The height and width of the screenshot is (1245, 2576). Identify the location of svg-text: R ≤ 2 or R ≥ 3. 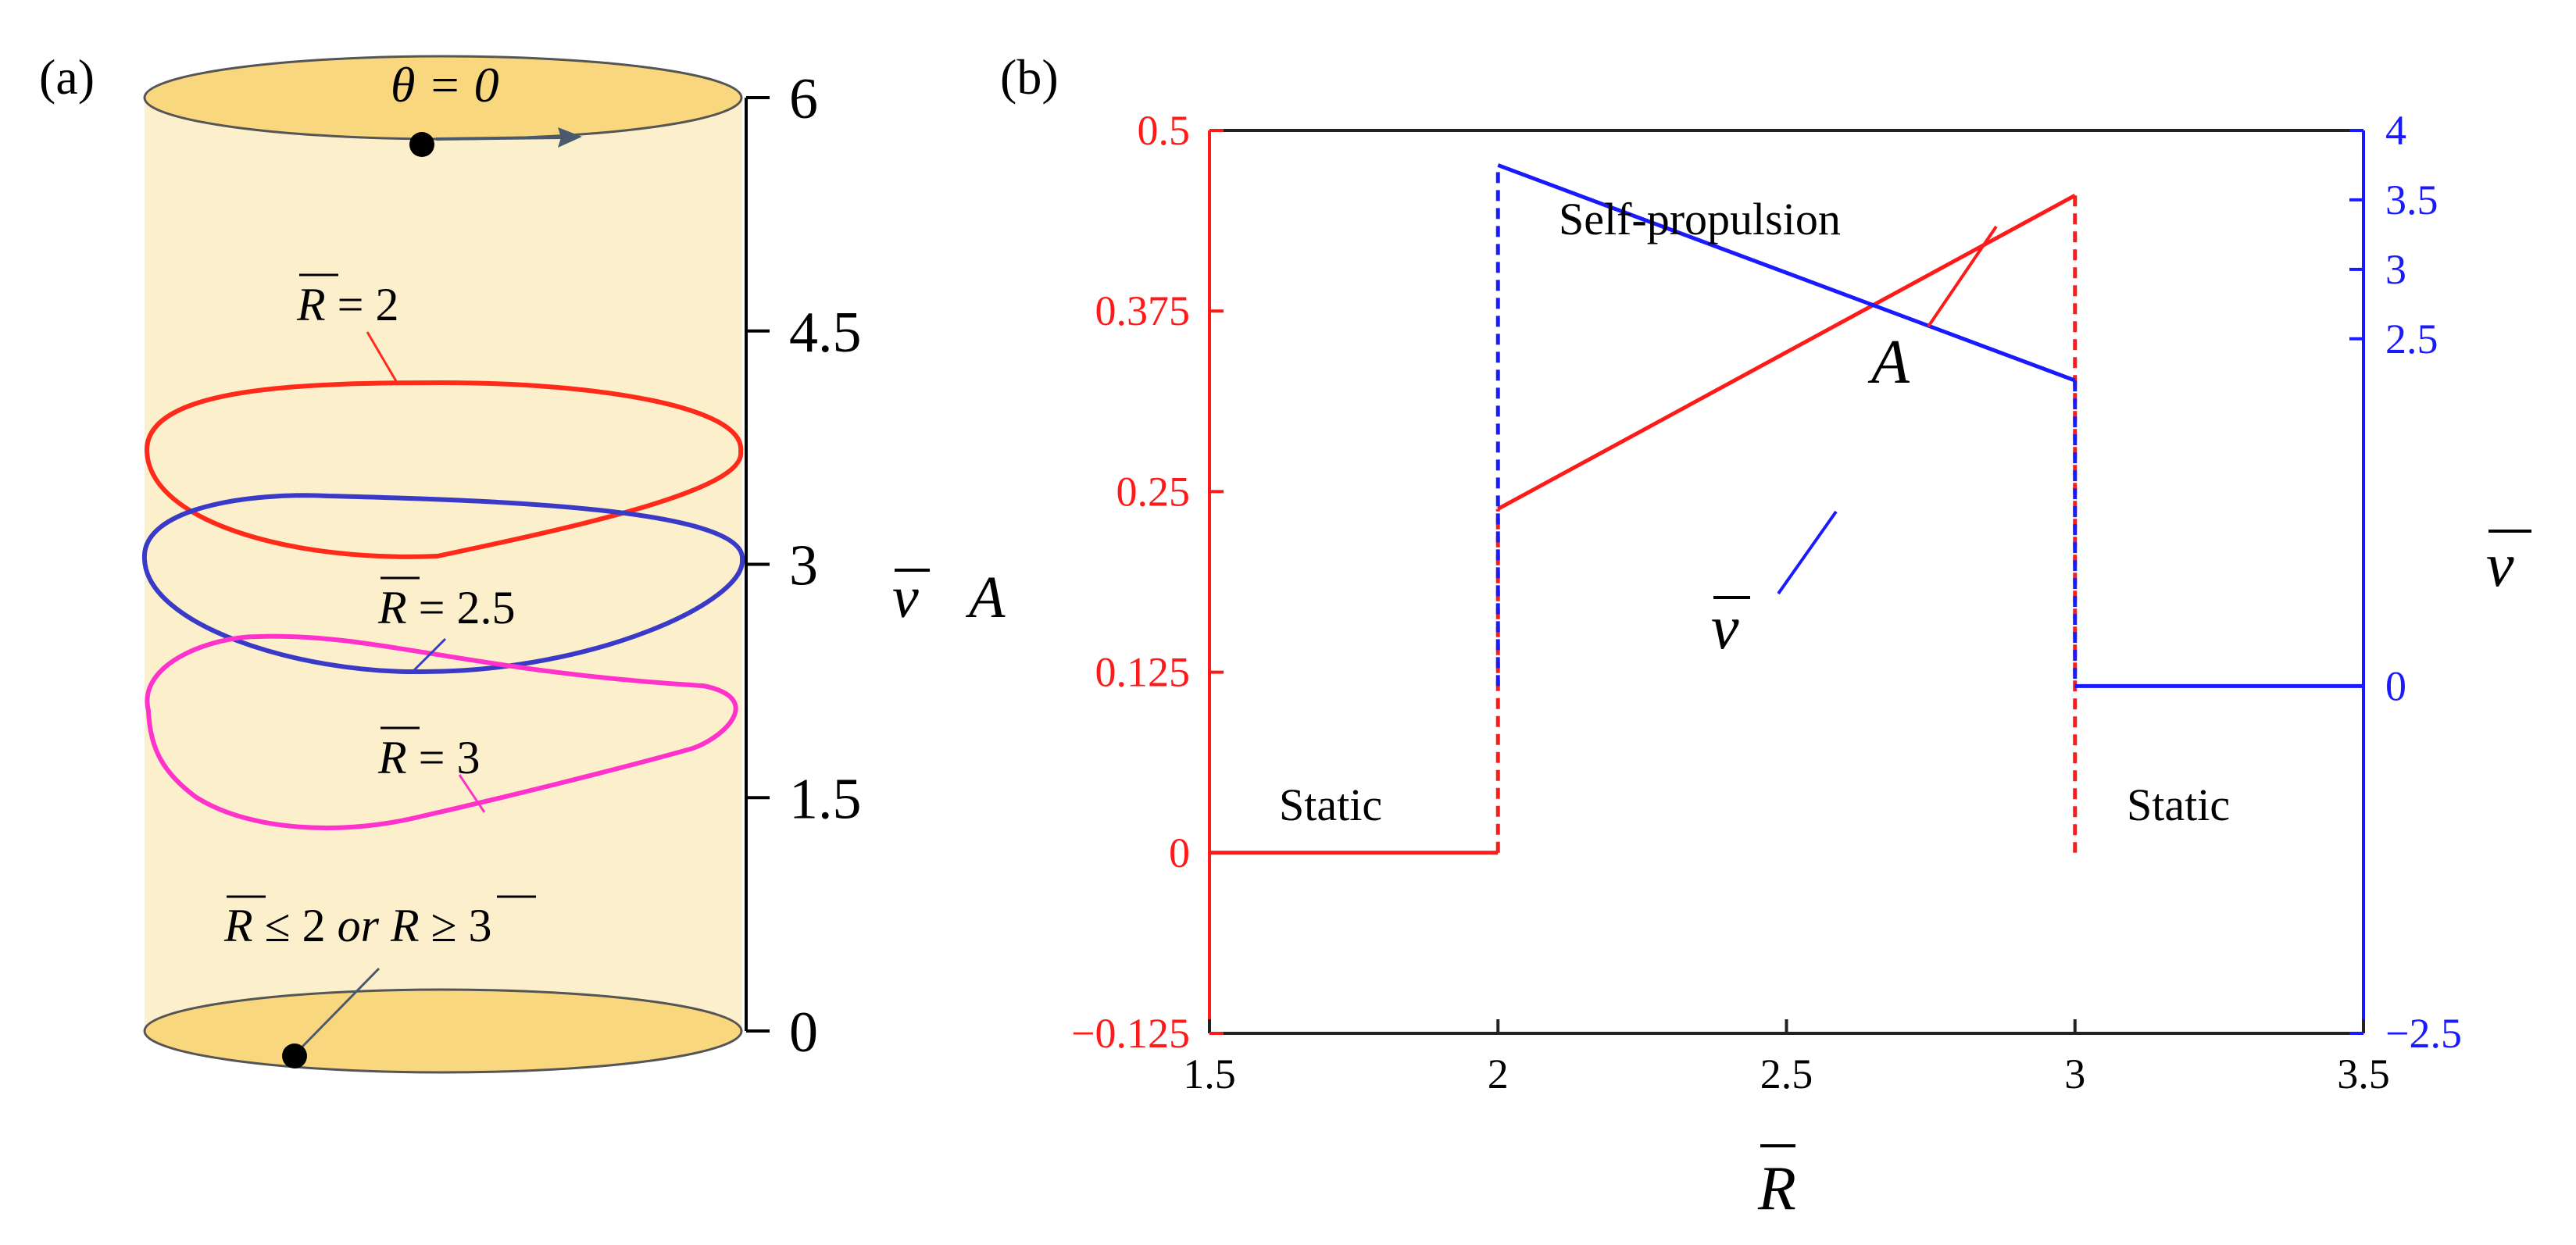
(358, 926).